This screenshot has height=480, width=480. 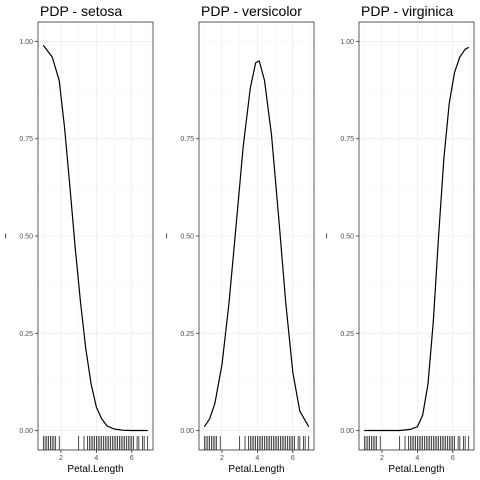 What do you see at coordinates (81, 11) in the screenshot?
I see `panel-title: PDP - setosa` at bounding box center [81, 11].